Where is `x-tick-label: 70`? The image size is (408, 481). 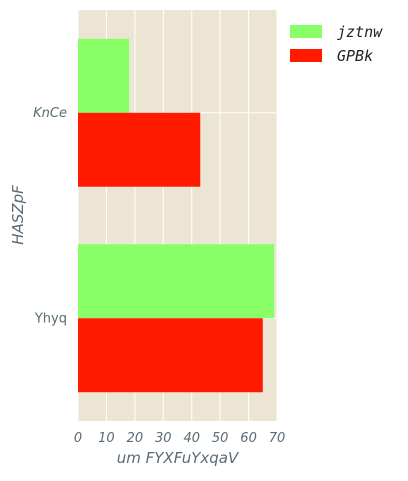 x-tick-label: 70 is located at coordinates (277, 438).